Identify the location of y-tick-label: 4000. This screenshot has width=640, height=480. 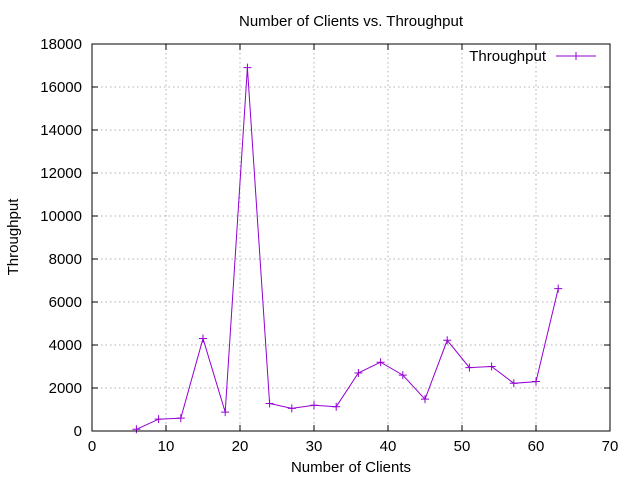
(65, 345).